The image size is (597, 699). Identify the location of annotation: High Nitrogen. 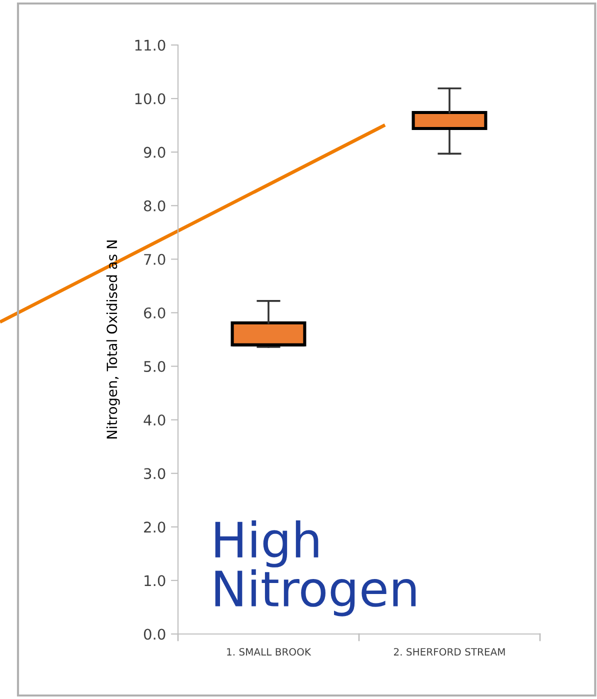
(315, 568).